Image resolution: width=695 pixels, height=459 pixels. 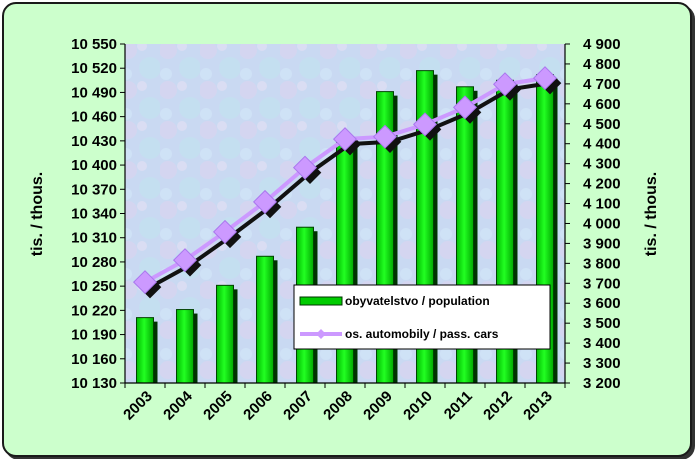 What do you see at coordinates (138, 406) in the screenshot?
I see `x-tick-label: 2003` at bounding box center [138, 406].